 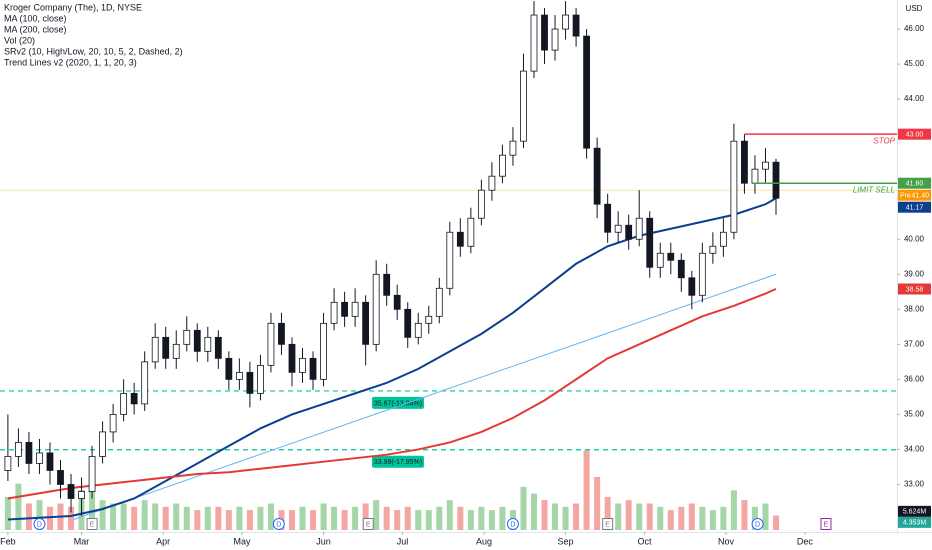 What do you see at coordinates (915, 523) in the screenshot?
I see `price-badge-label: 4.353M` at bounding box center [915, 523].